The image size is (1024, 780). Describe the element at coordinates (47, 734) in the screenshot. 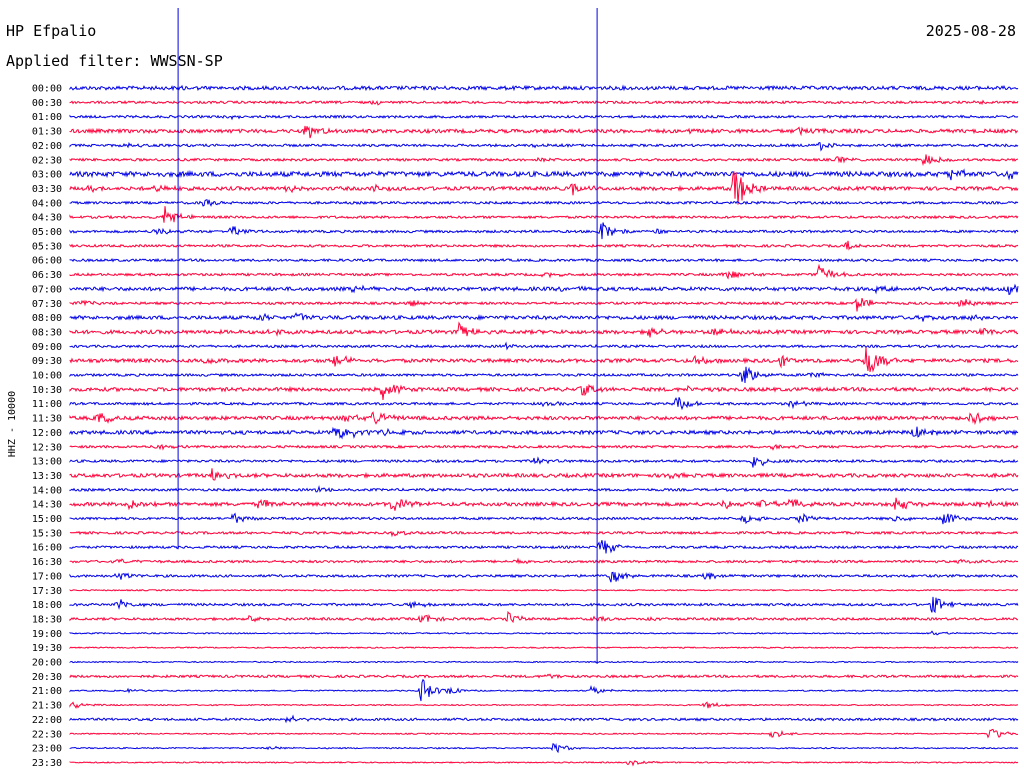

I see `time-label-2230: 22:30` at that location.